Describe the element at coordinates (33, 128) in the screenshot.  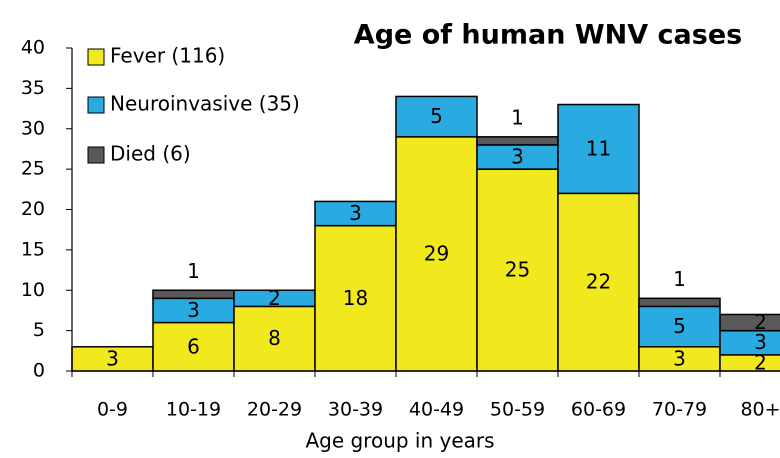
I see `y-tick-label: 30` at that location.